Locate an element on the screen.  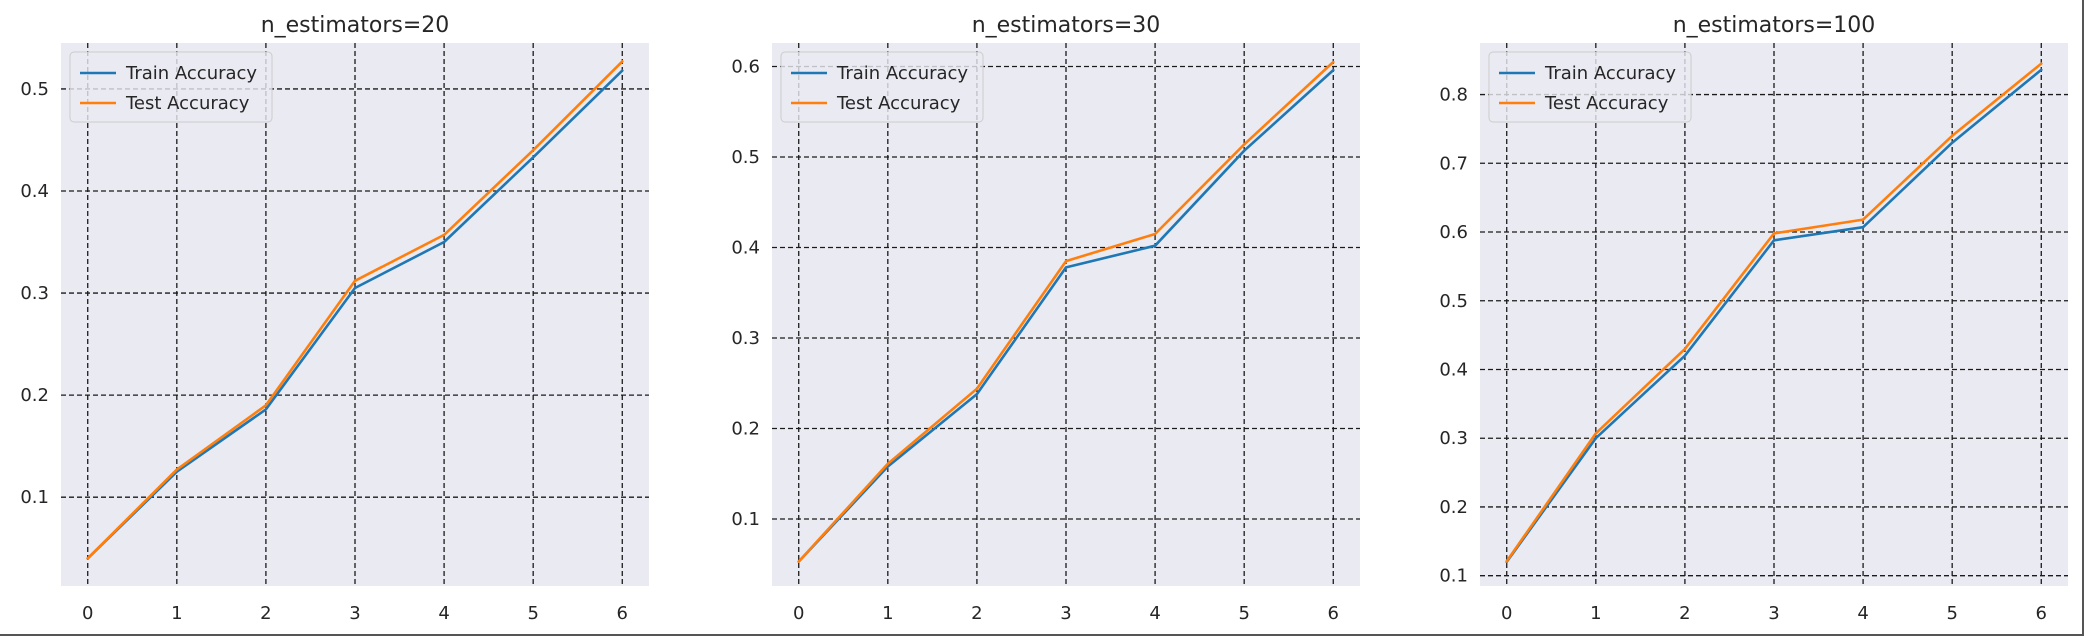
chart-title: n_estimators=100 is located at coordinates (1774, 25).